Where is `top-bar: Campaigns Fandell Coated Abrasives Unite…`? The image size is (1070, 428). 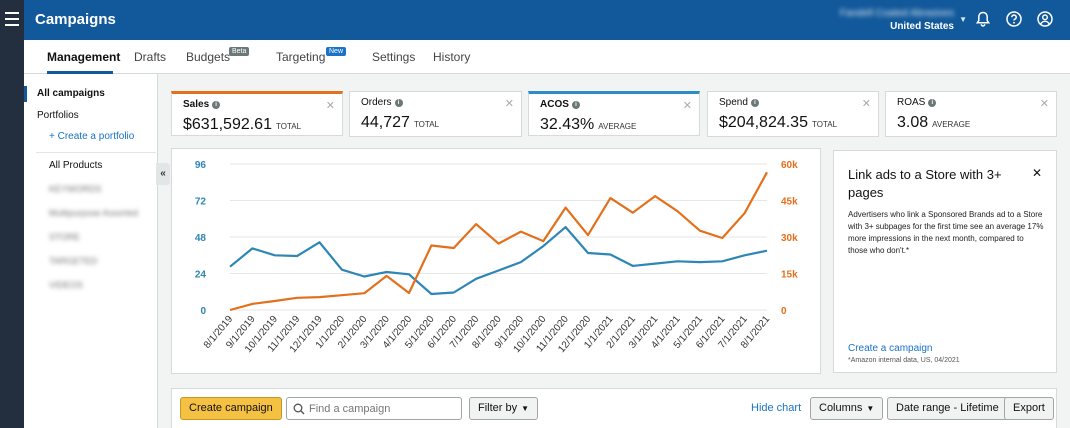
top-bar: Campaigns Fandell Coated Abrasives Unite… is located at coordinates (547, 20).